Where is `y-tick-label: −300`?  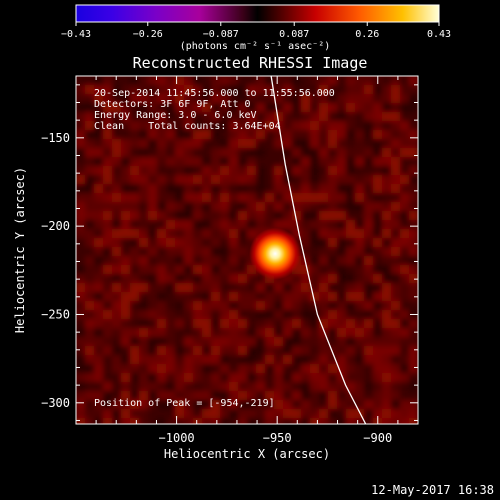
y-tick-label: −300 is located at coordinates (55, 403).